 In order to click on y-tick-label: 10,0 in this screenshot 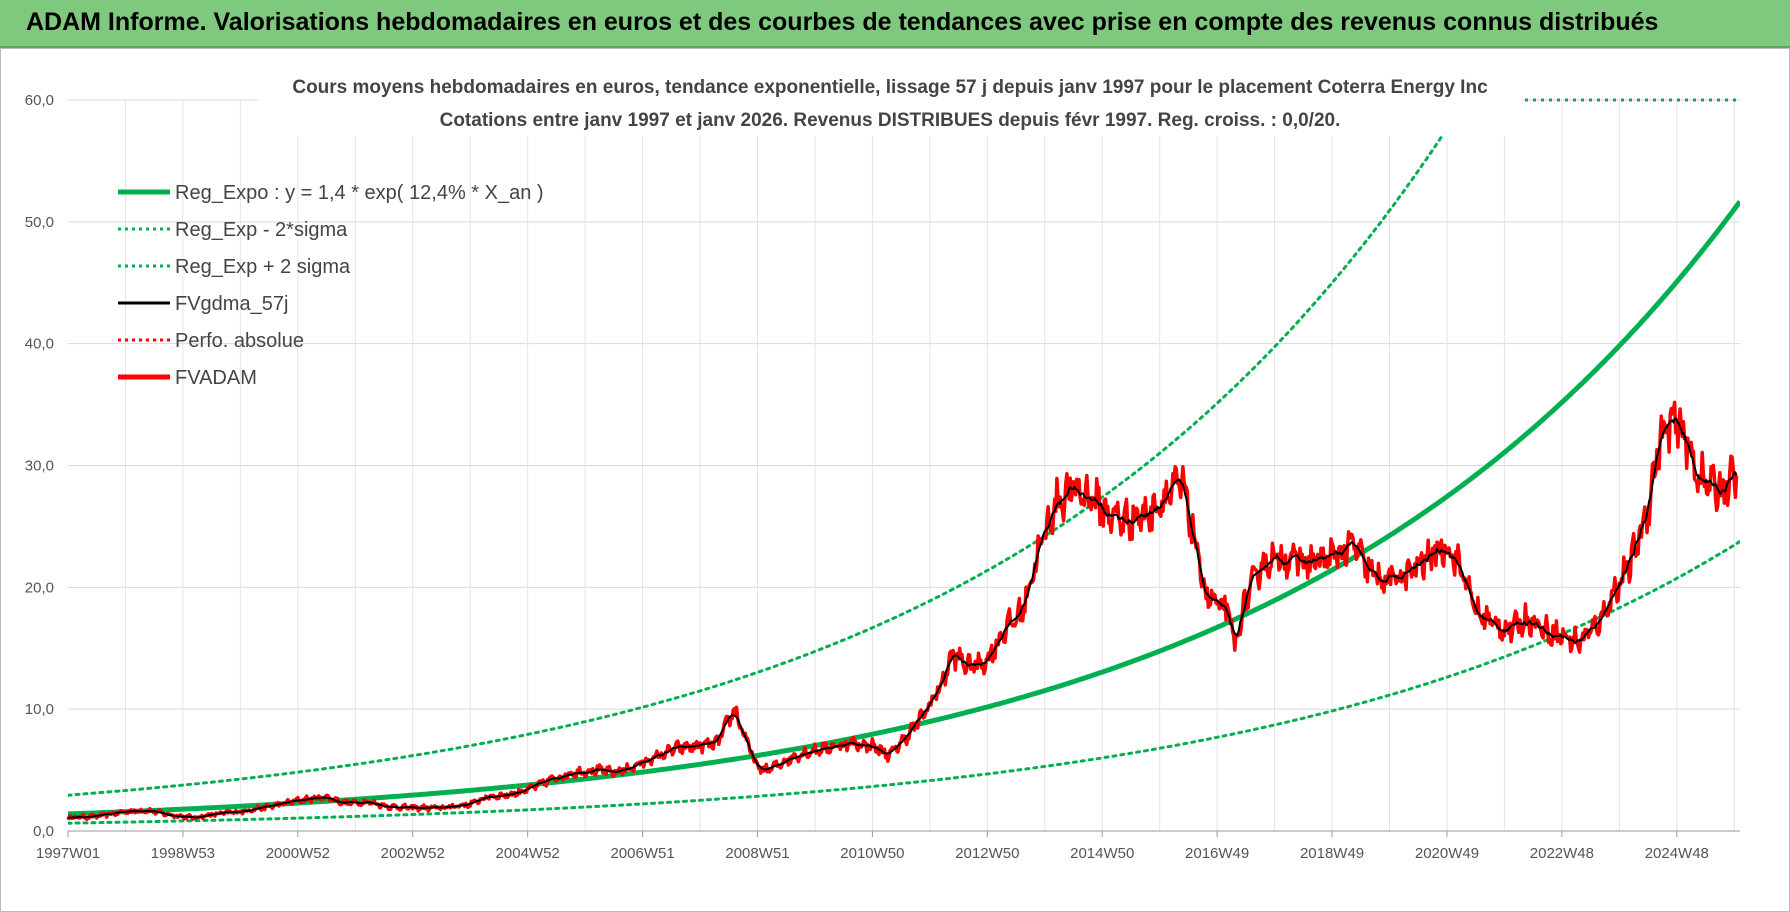, I will do `click(39, 709)`.